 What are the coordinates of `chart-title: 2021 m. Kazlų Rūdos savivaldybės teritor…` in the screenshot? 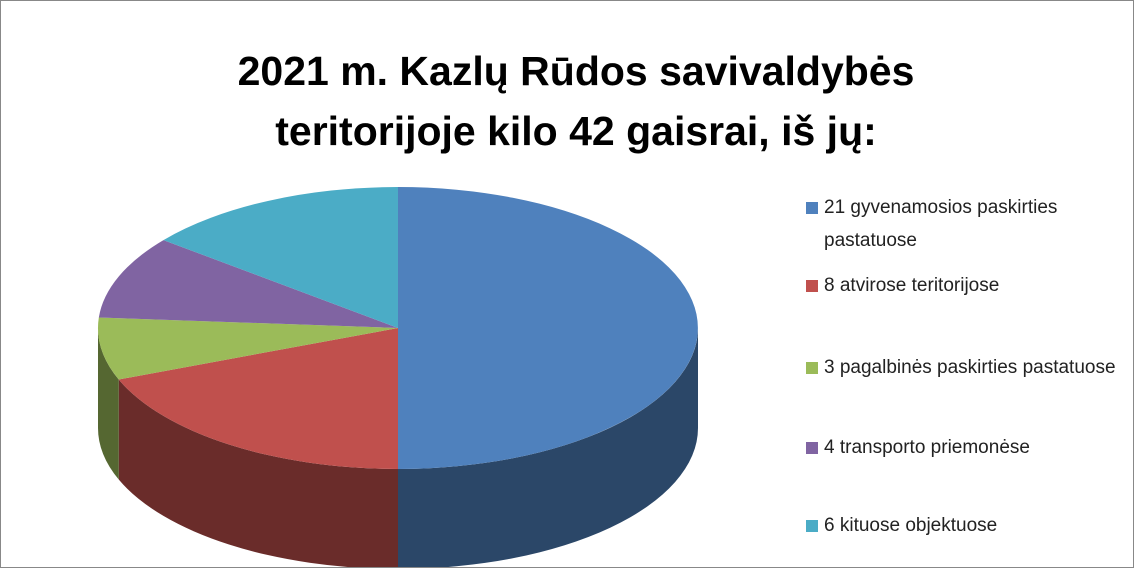 It's located at (576, 101).